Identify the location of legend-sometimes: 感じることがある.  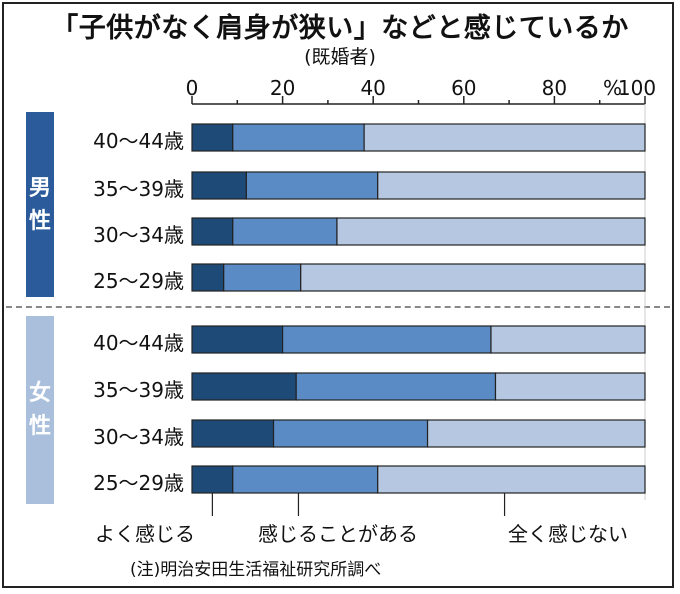
(338, 534).